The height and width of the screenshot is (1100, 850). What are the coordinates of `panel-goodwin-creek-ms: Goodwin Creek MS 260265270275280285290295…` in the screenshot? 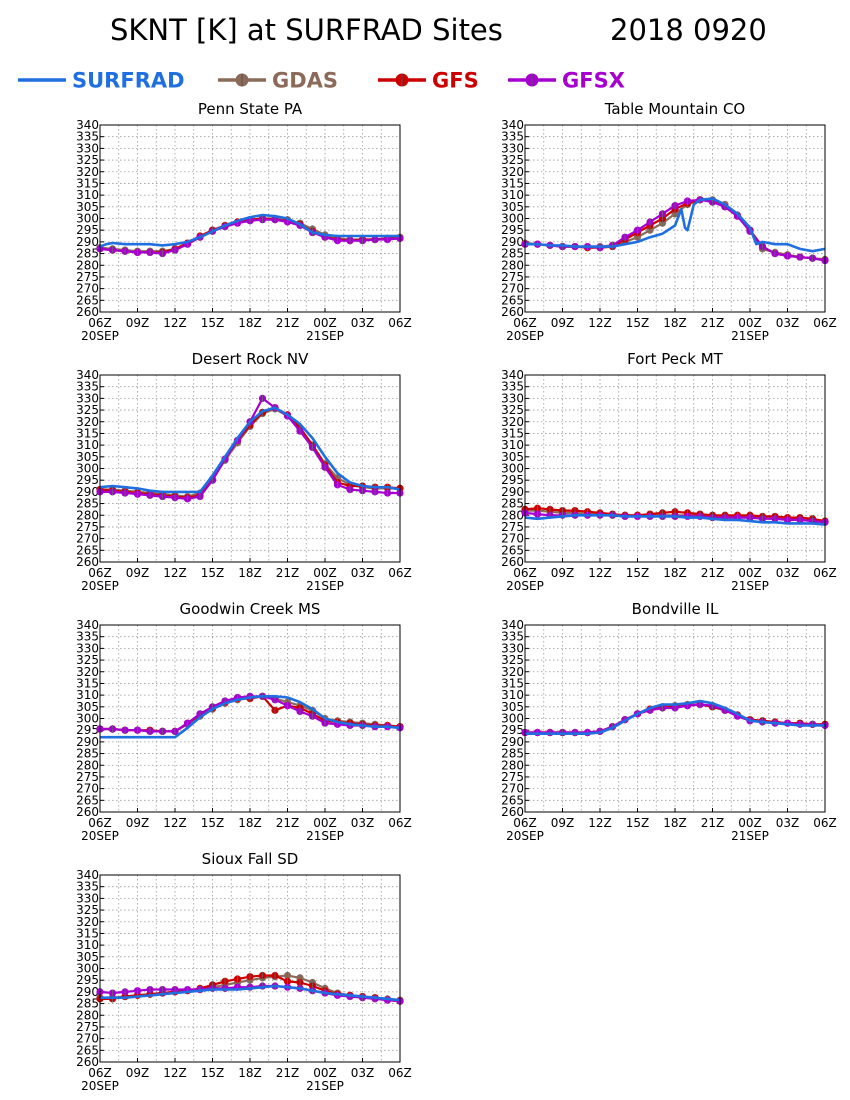 It's located at (244, 721).